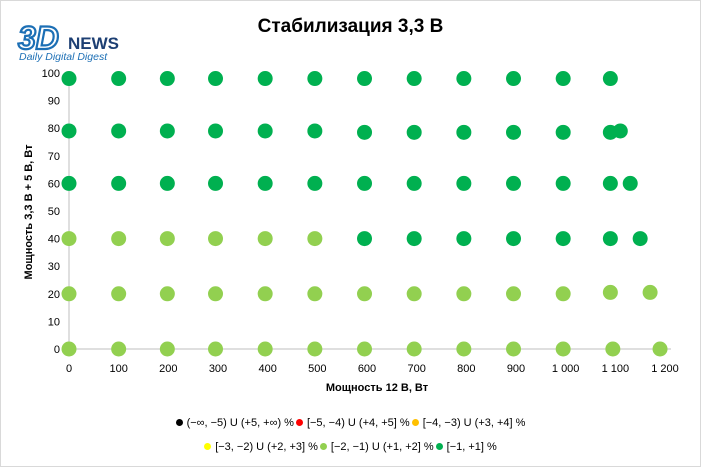 The width and height of the screenshot is (701, 467). I want to click on x-tick-label: 1 100, so click(616, 369).